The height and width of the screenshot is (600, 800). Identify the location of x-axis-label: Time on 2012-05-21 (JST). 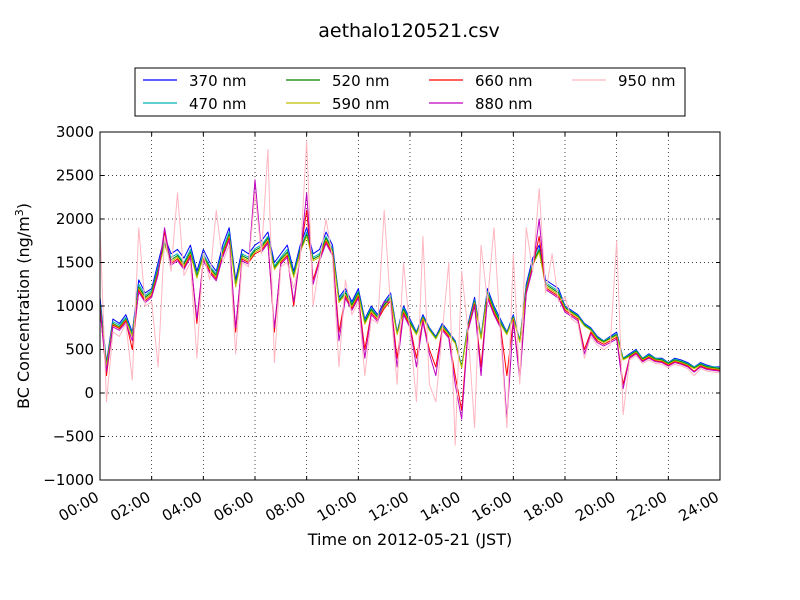
(409, 539).